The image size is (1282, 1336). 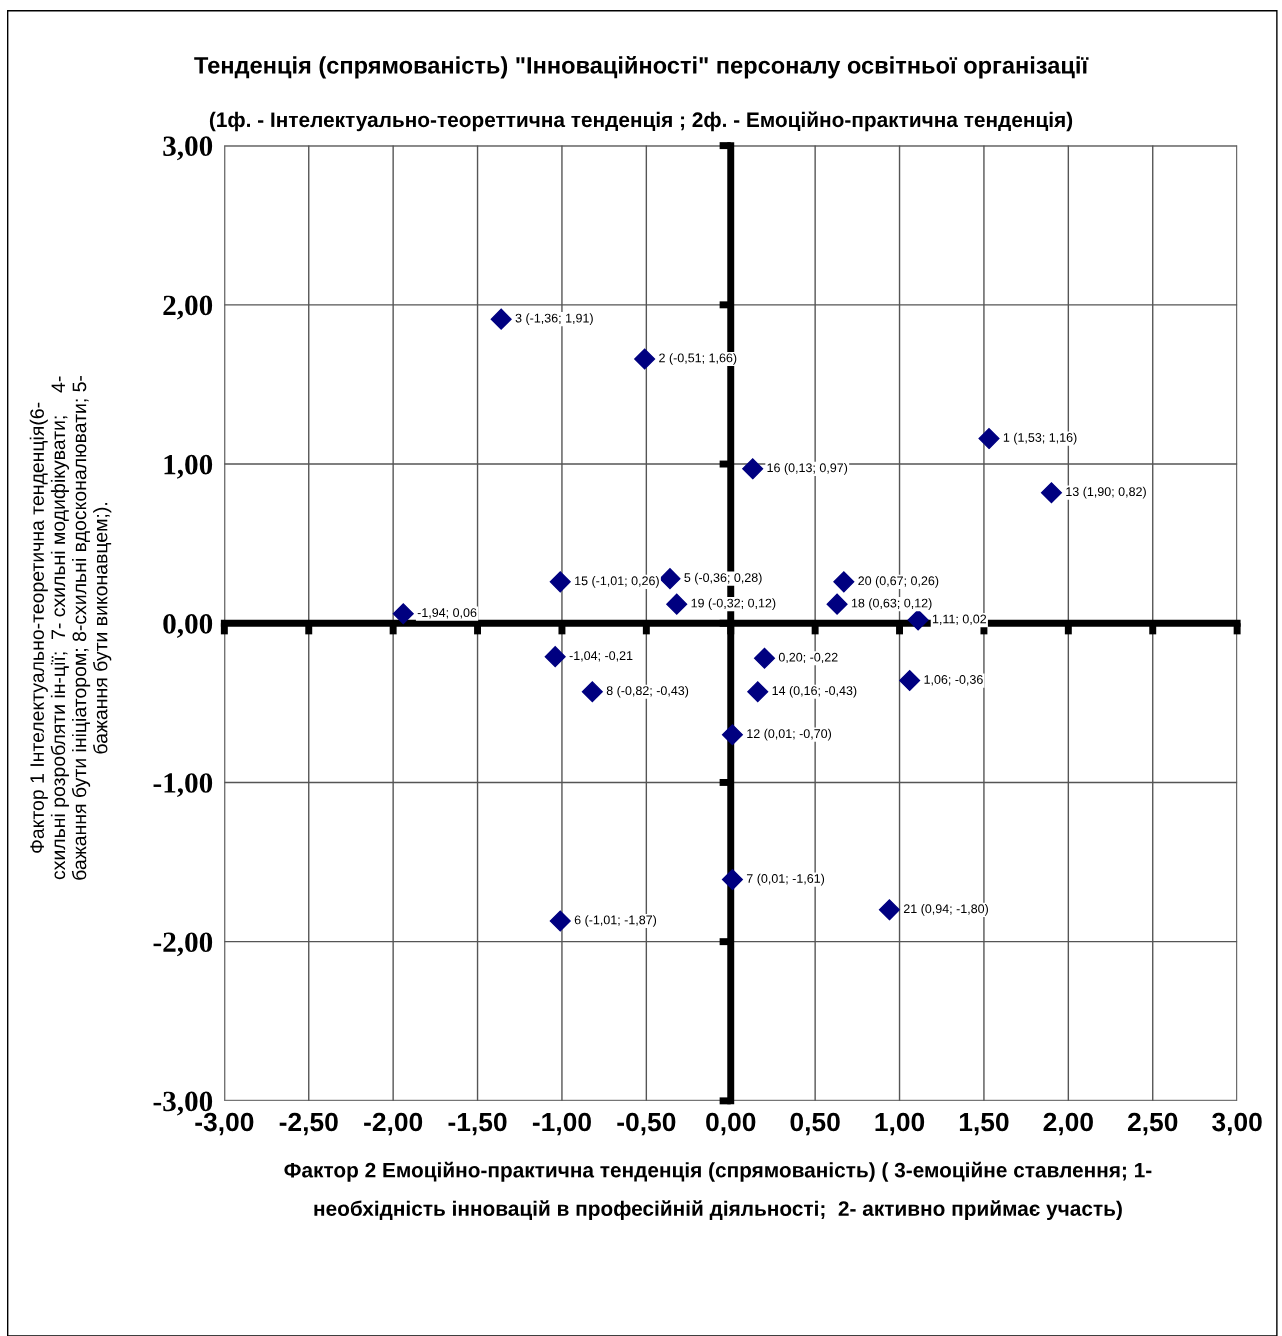 I want to click on annotation: 13 (1,90; 0,82), so click(x=1106, y=492).